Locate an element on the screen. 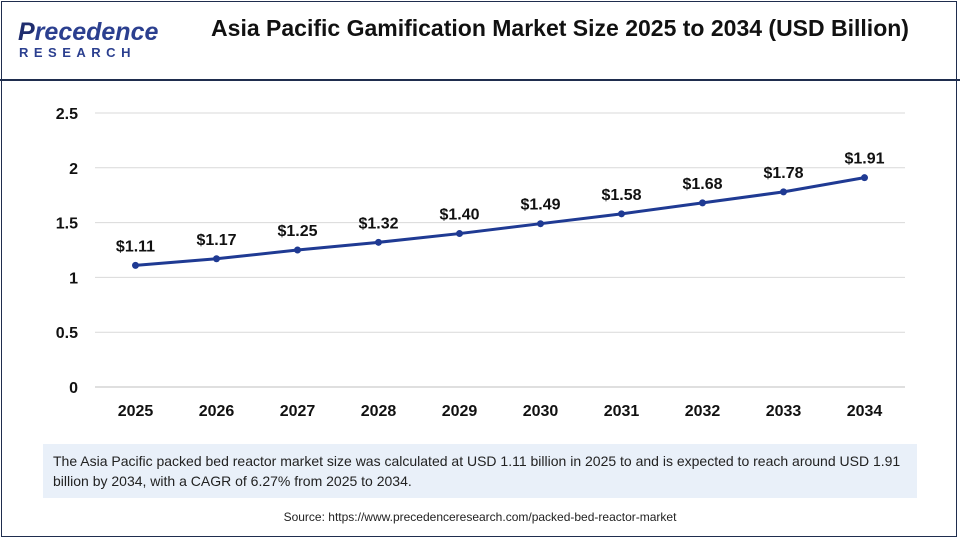 This screenshot has height=540, width=960. x-tick-label: 2031 is located at coordinates (622, 411).